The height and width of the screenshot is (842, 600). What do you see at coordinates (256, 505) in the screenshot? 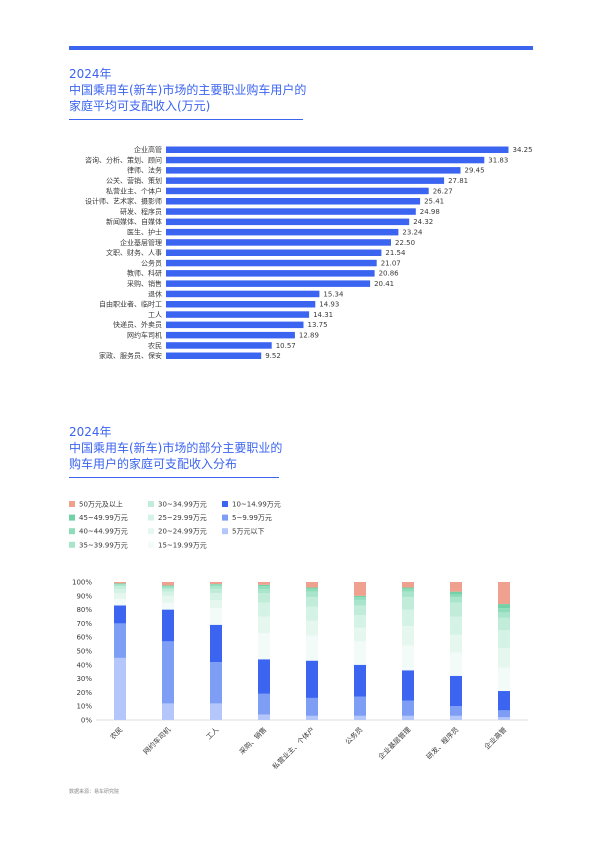
I see `legend-label: 10~14.99万元` at bounding box center [256, 505].